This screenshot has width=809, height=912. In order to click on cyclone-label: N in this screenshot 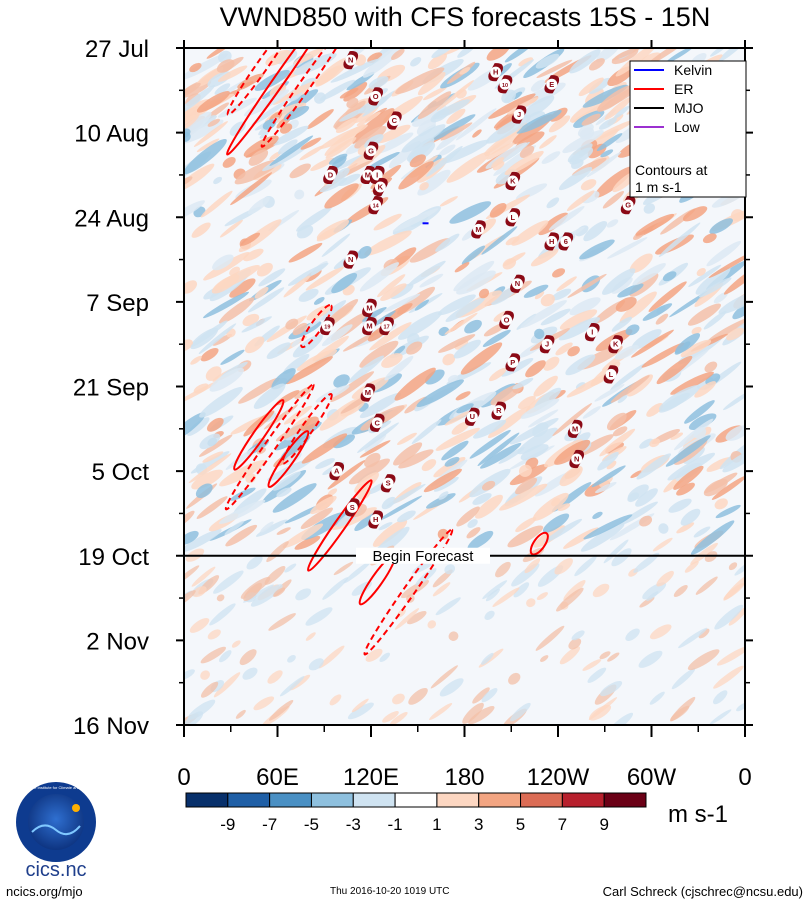, I will do `click(350, 60)`.